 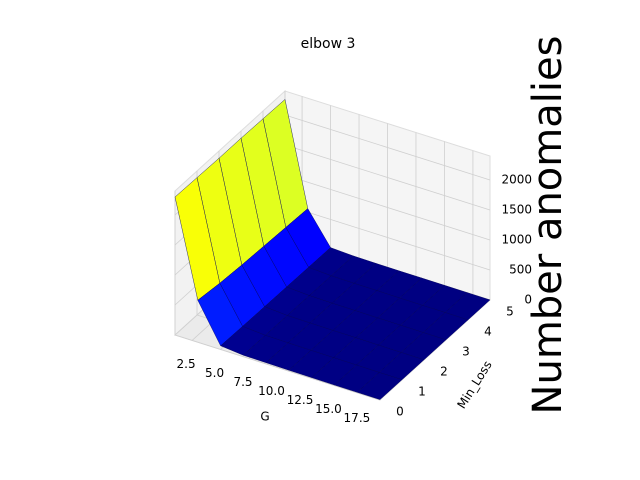 What do you see at coordinates (466, 352) in the screenshot?
I see `y-tick-label: 3` at bounding box center [466, 352].